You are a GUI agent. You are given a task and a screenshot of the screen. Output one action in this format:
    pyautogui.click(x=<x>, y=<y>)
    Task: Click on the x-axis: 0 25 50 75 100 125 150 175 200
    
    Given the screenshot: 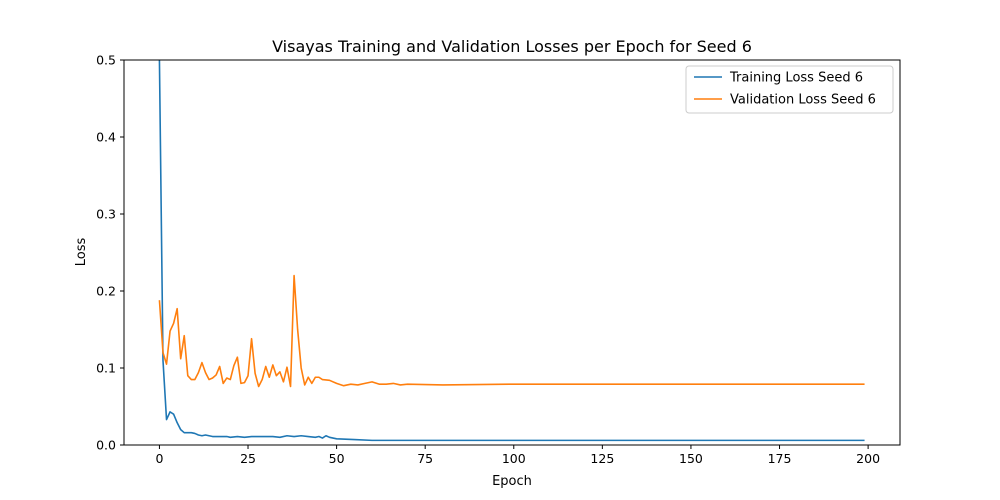 What is the action you would take?
    pyautogui.click(x=517, y=455)
    